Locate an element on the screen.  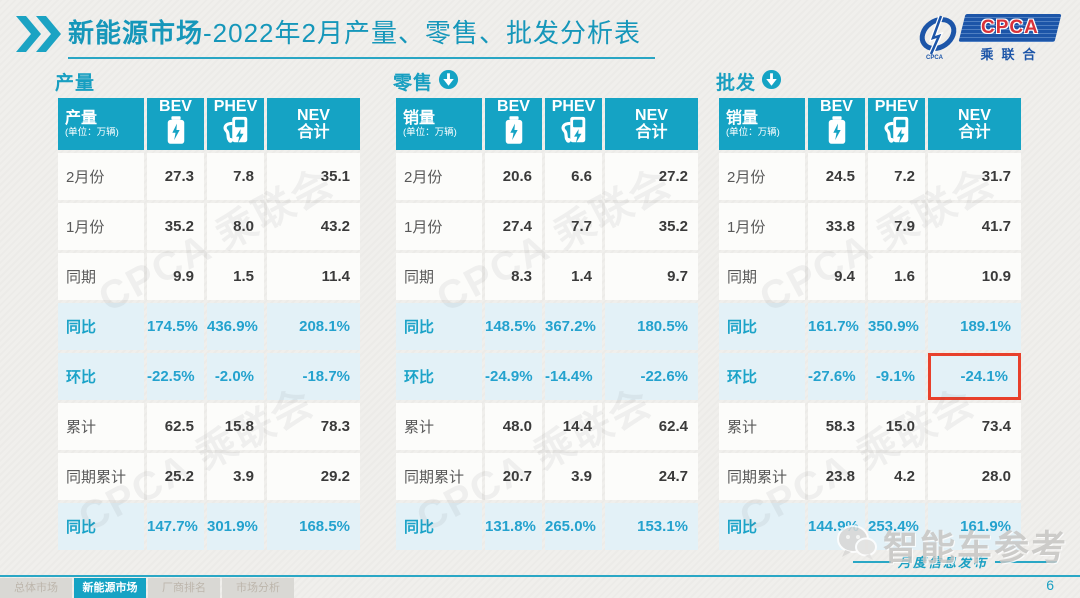
section-heading: 零售 is located at coordinates (547, 81).